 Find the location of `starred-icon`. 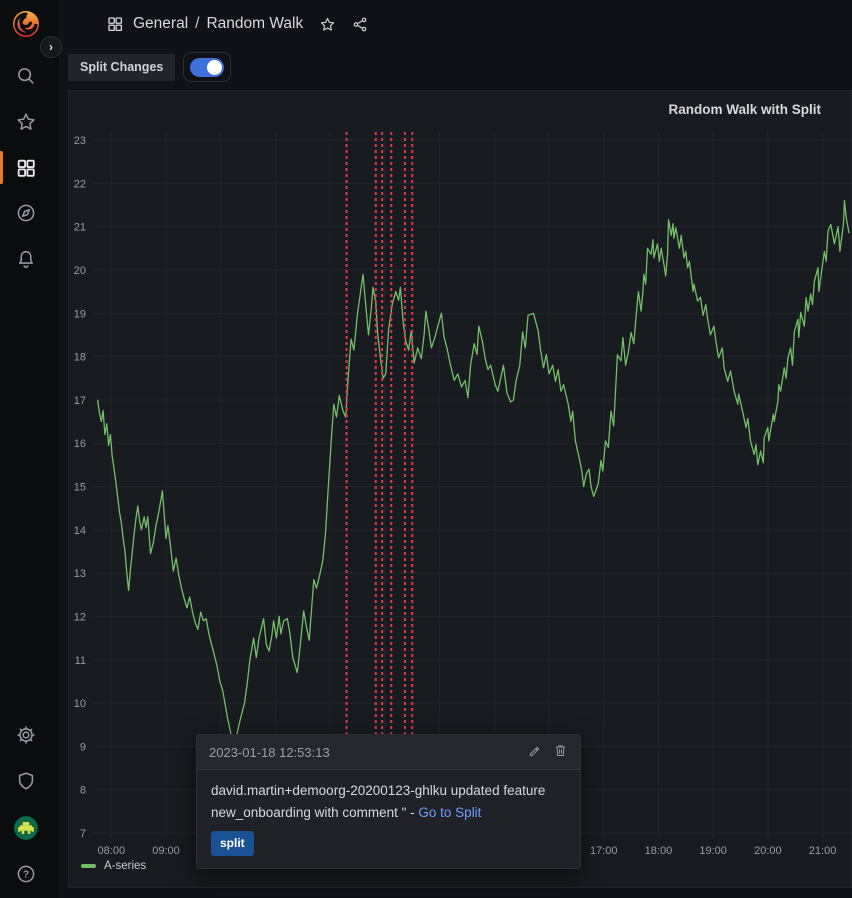

starred-icon is located at coordinates (26, 122).